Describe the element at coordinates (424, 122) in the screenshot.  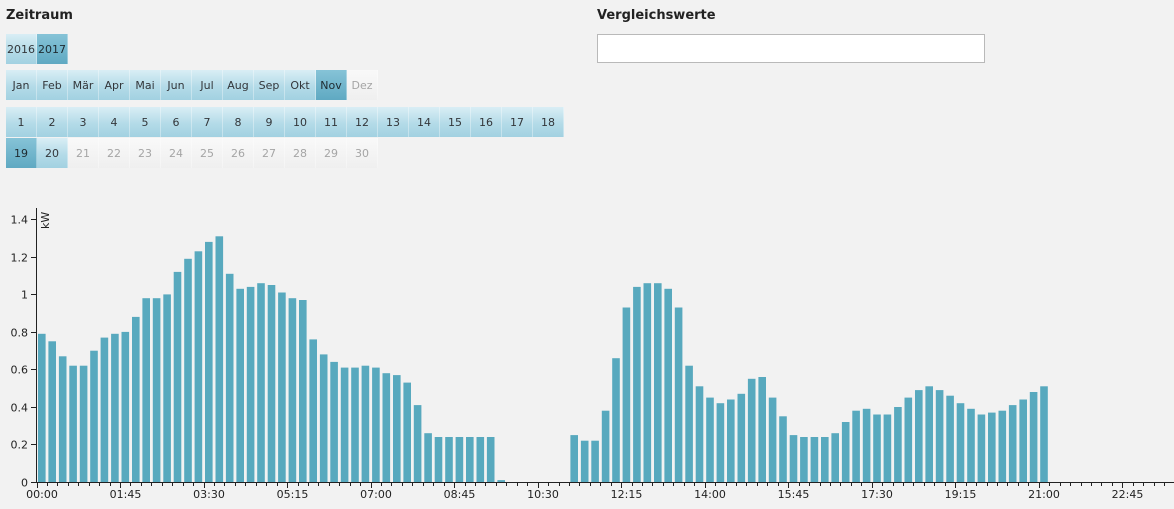
I see `day-button-14: 14` at that location.